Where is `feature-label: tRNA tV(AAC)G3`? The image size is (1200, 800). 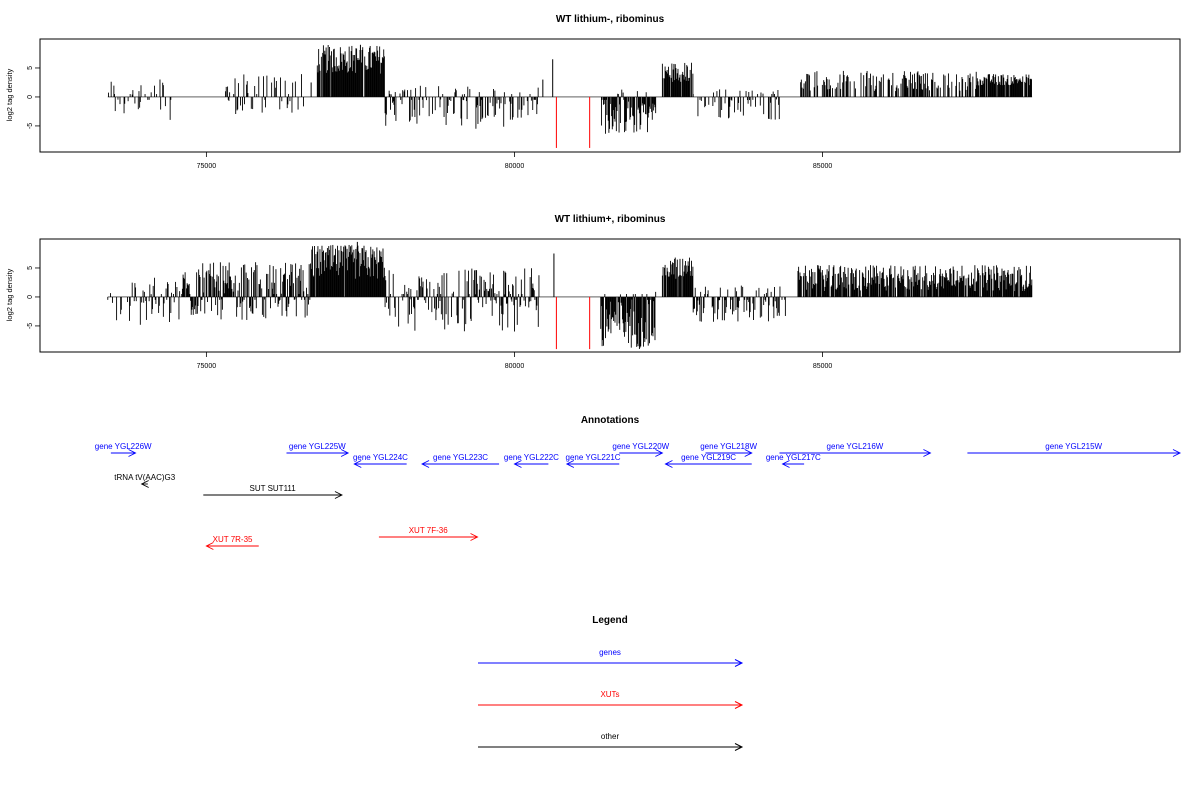 feature-label: tRNA tV(AAC)G3 is located at coordinates (144, 477).